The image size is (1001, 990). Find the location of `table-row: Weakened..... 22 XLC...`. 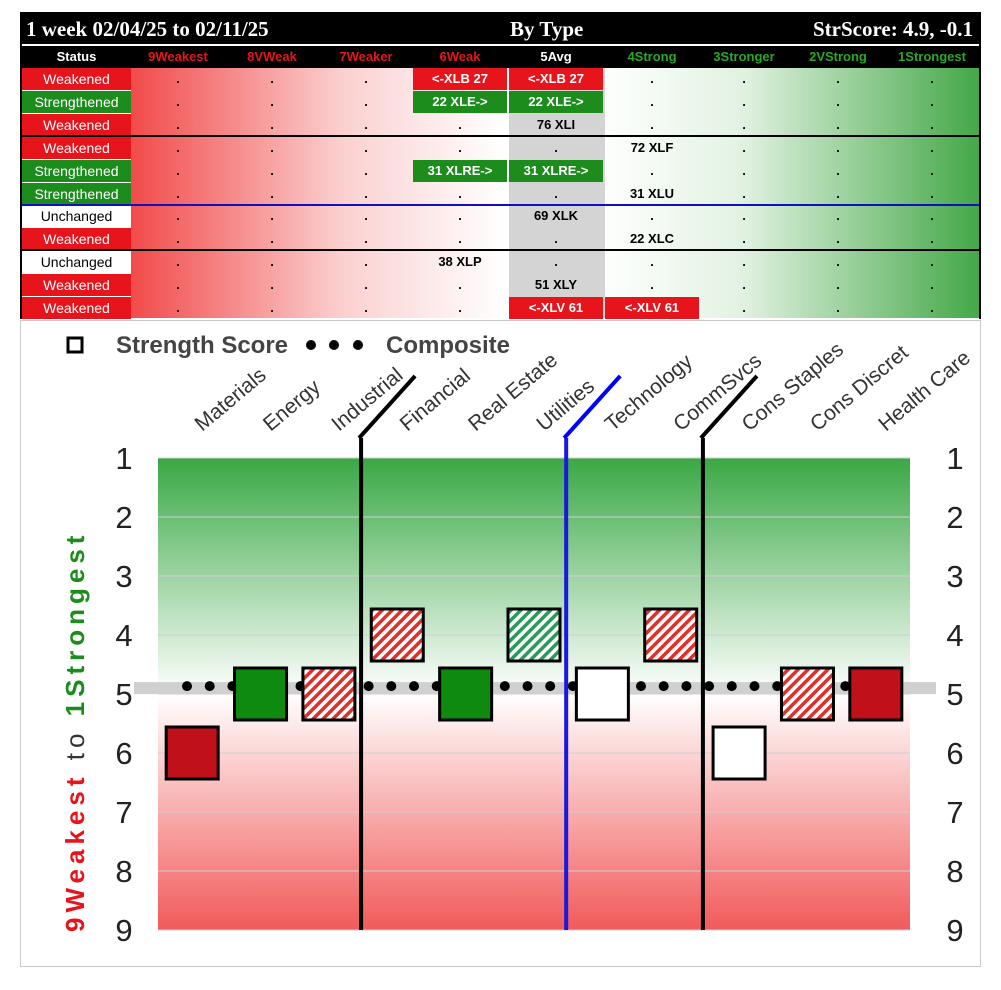

table-row: Weakened..... 22 XLC... is located at coordinates (500, 239).